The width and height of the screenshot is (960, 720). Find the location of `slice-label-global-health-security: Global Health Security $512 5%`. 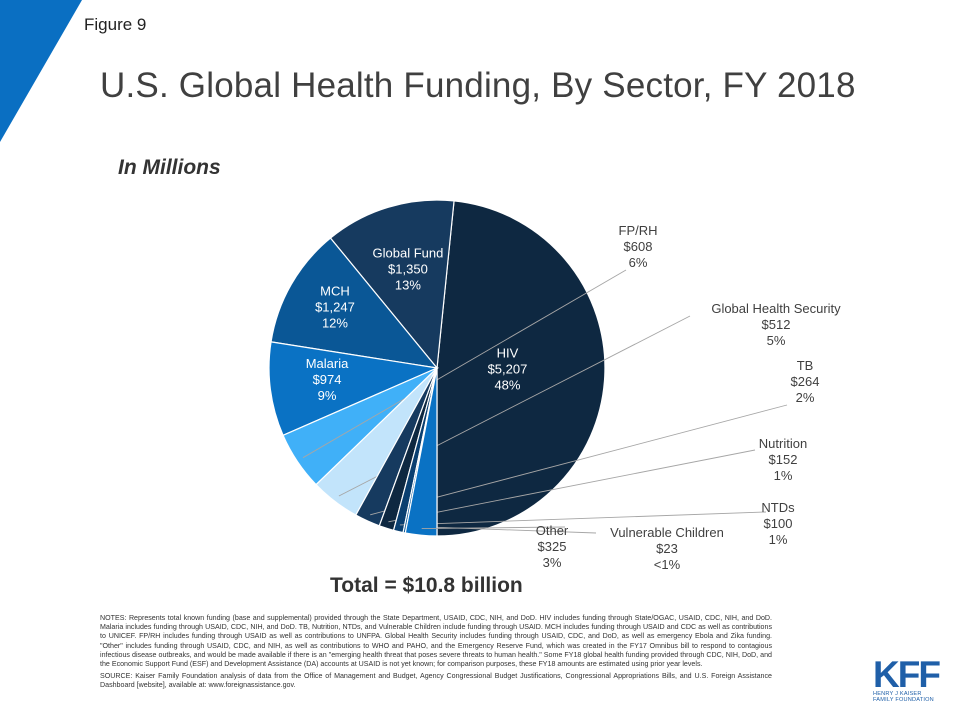

slice-label-global-health-security: Global Health Security $512 5% is located at coordinates (776, 324).